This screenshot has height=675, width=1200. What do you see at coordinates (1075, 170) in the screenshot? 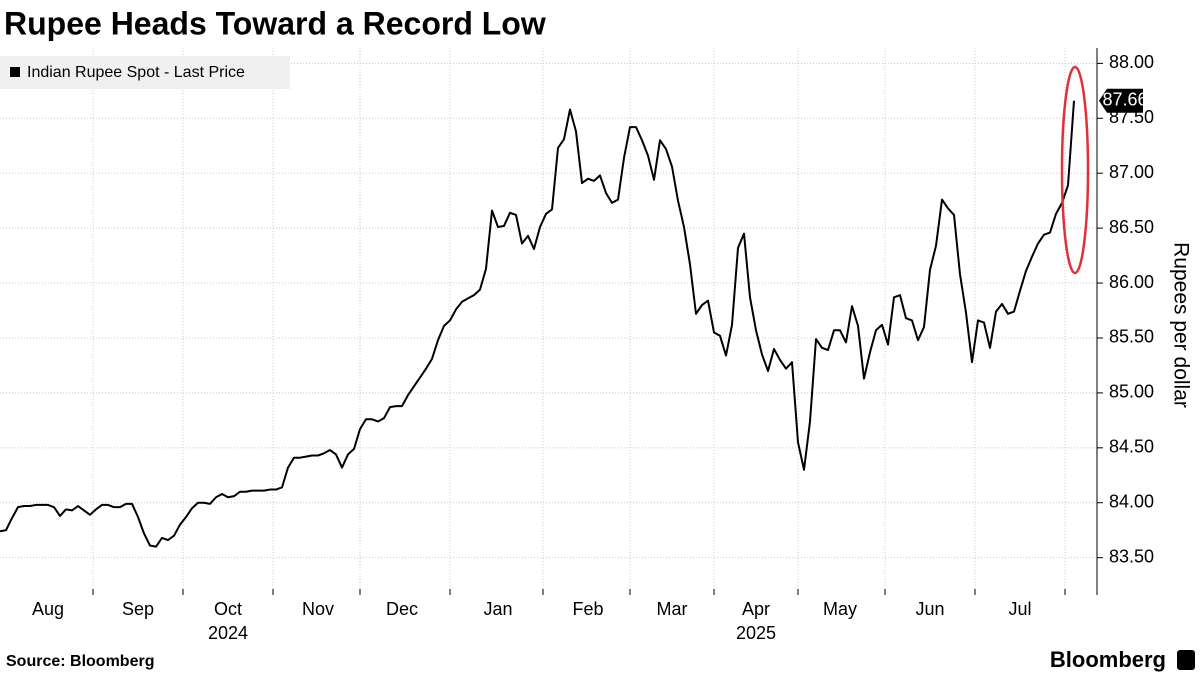
I see `highlight-ellipse` at bounding box center [1075, 170].